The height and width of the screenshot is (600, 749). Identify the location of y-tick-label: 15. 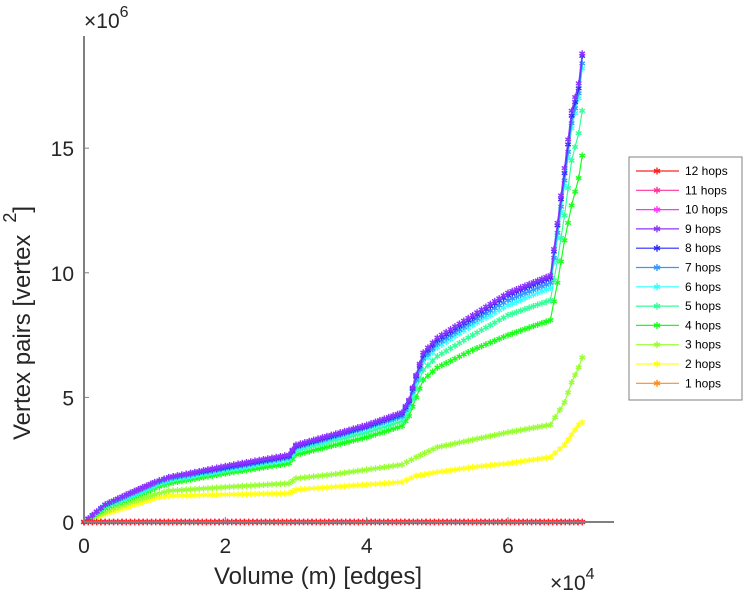
(62, 149).